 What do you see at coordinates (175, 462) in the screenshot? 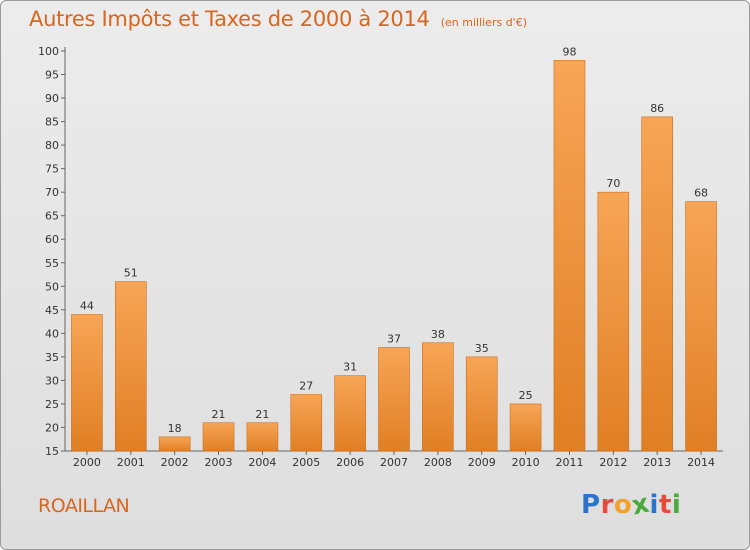
I see `x-tick-label: 2002` at bounding box center [175, 462].